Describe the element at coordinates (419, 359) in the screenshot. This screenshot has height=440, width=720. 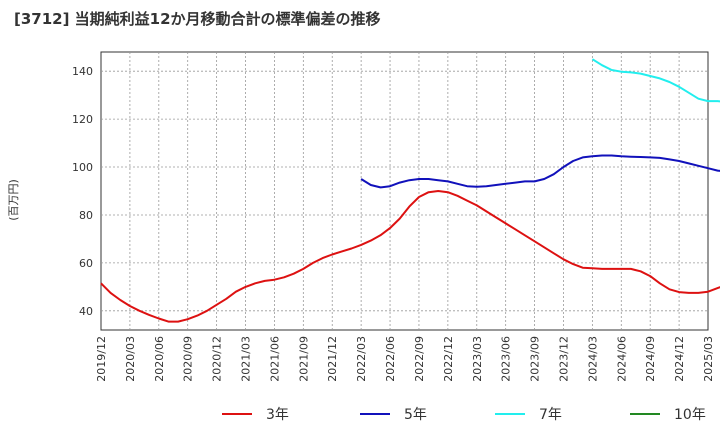
I see `x-tick-label: 2022/09` at that location.